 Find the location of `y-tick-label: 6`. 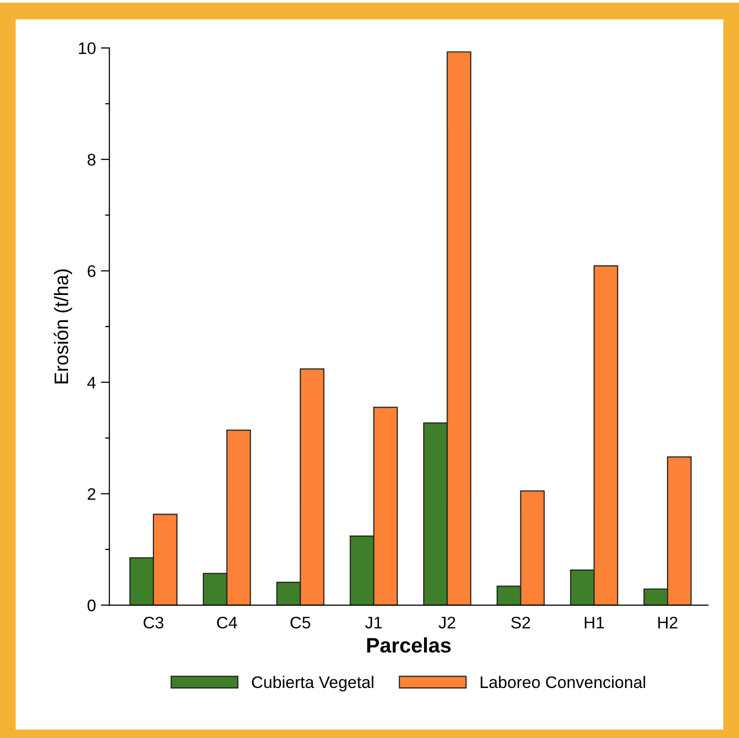

y-tick-label: 6 is located at coordinates (92, 271).